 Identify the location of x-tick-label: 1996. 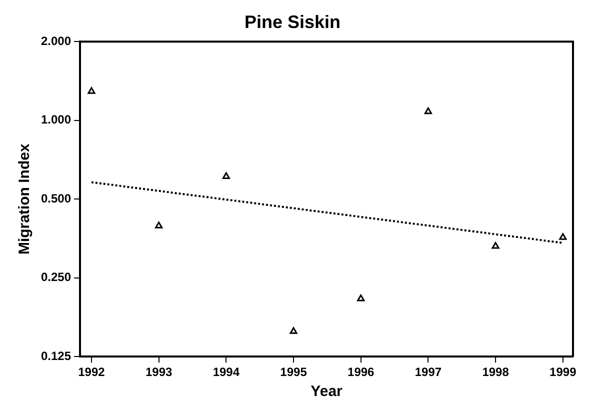
(361, 372).